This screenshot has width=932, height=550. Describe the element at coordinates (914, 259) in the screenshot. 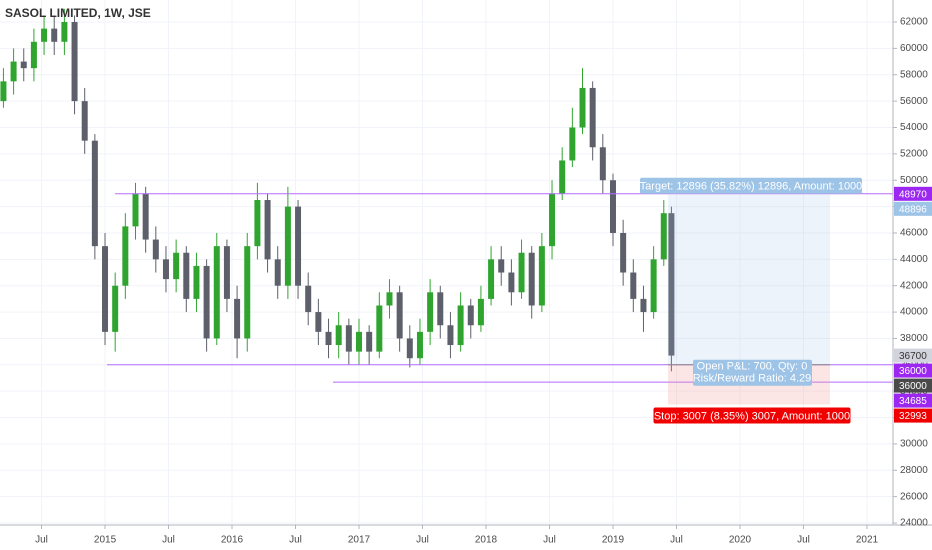

I see `y-tick-label: 44000` at that location.